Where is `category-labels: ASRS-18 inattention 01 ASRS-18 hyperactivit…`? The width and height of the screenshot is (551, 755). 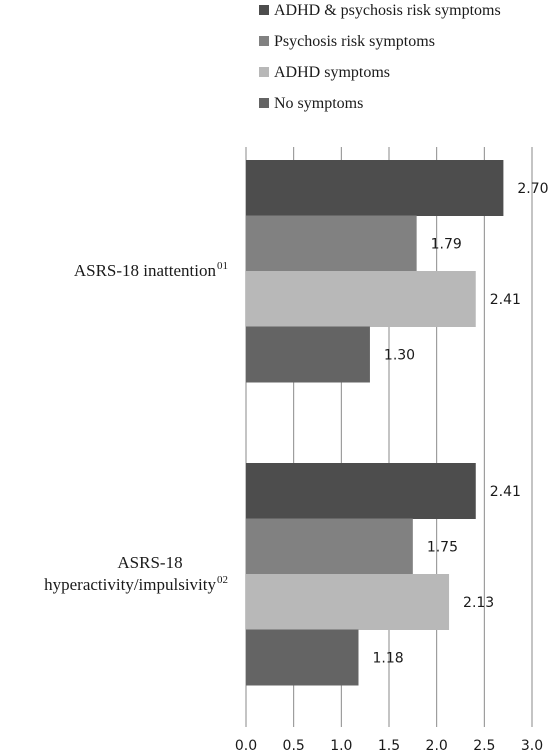 category-labels: ASRS-18 inattention 01 ASRS-18 hyperactivit… is located at coordinates (136, 427).